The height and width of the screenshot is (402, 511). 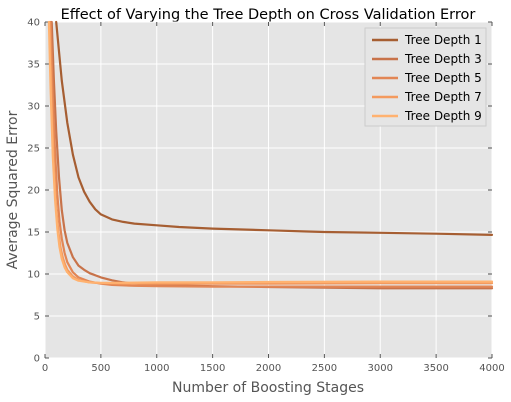 What do you see at coordinates (33, 149) in the screenshot?
I see `y-tick-label: 25` at bounding box center [33, 149].